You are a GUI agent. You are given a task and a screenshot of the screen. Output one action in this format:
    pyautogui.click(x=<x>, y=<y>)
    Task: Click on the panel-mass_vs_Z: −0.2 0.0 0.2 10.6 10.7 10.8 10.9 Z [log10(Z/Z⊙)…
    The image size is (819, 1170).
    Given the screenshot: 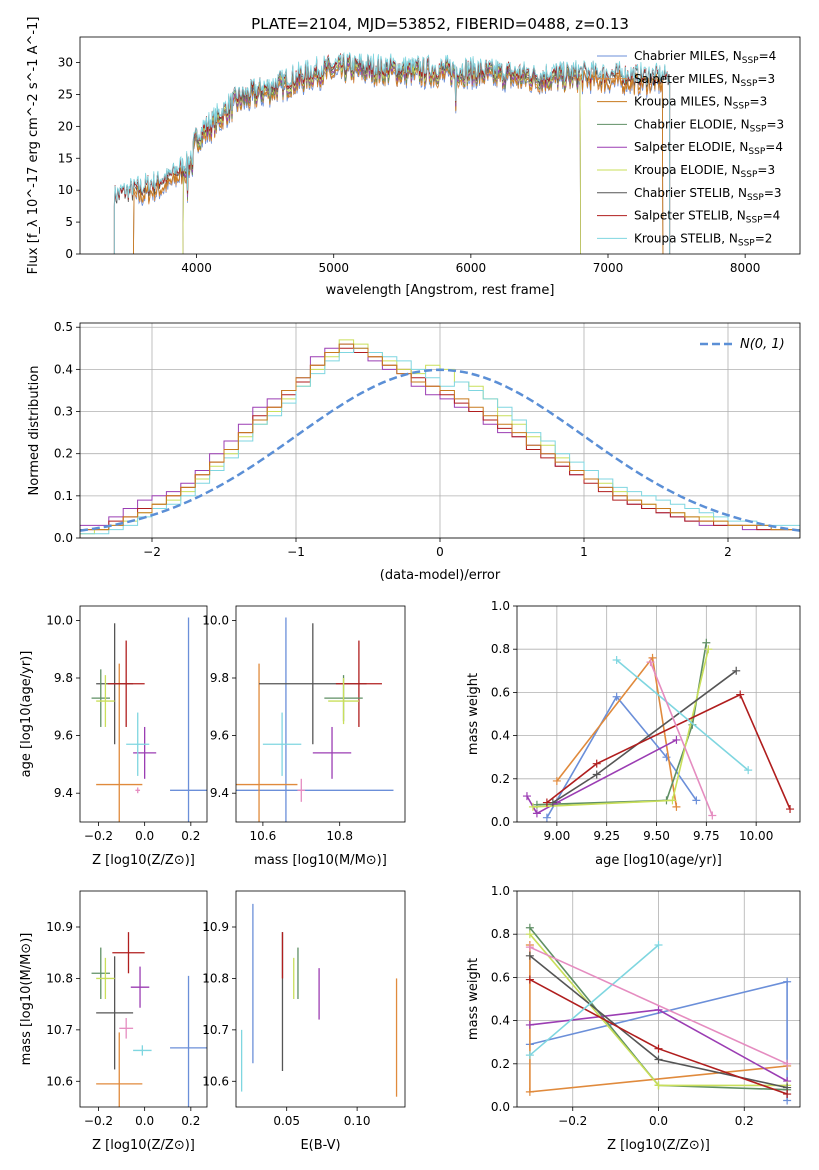 What is the action you would take?
    pyautogui.click(x=113, y=1021)
    